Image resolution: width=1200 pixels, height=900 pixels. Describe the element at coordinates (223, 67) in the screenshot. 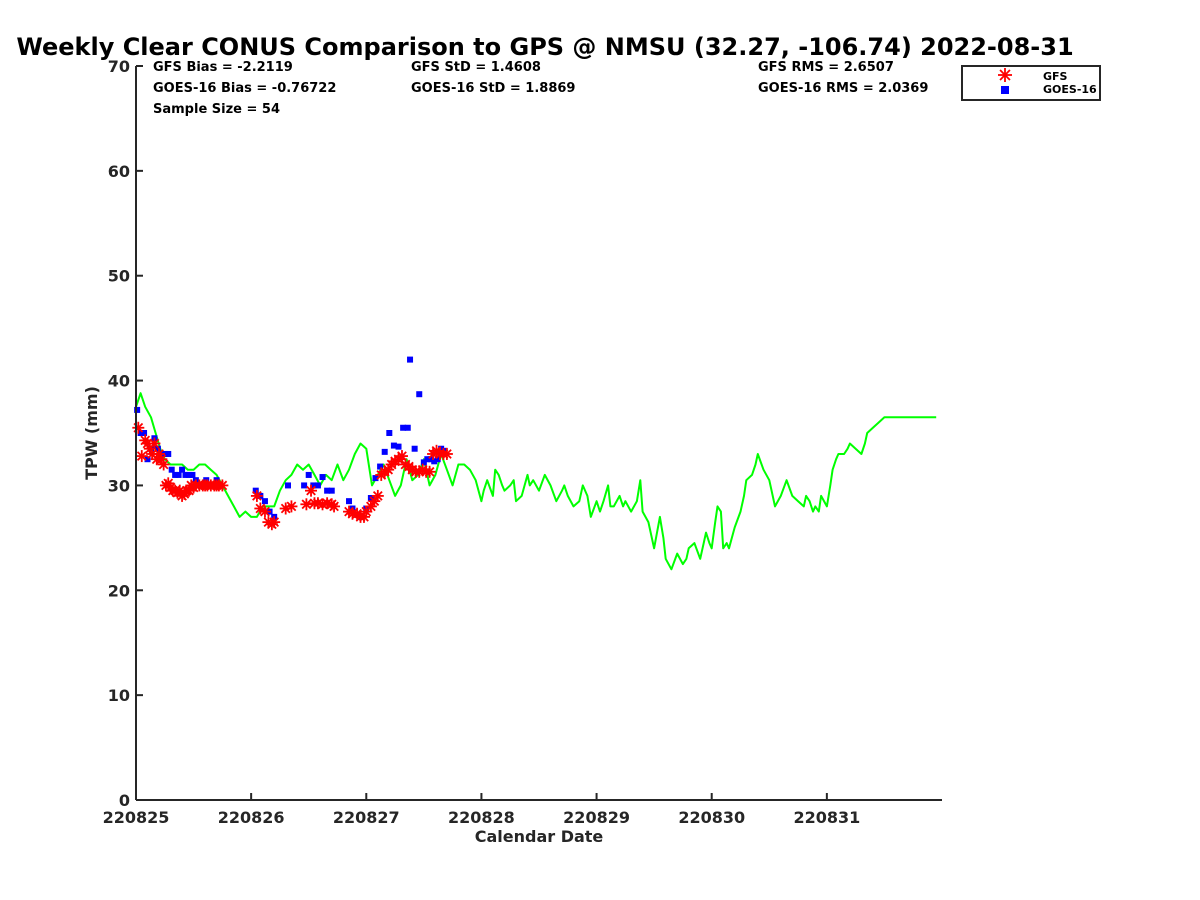

I see `gfs-bias-text: GFS Bias = -2.2119` at that location.